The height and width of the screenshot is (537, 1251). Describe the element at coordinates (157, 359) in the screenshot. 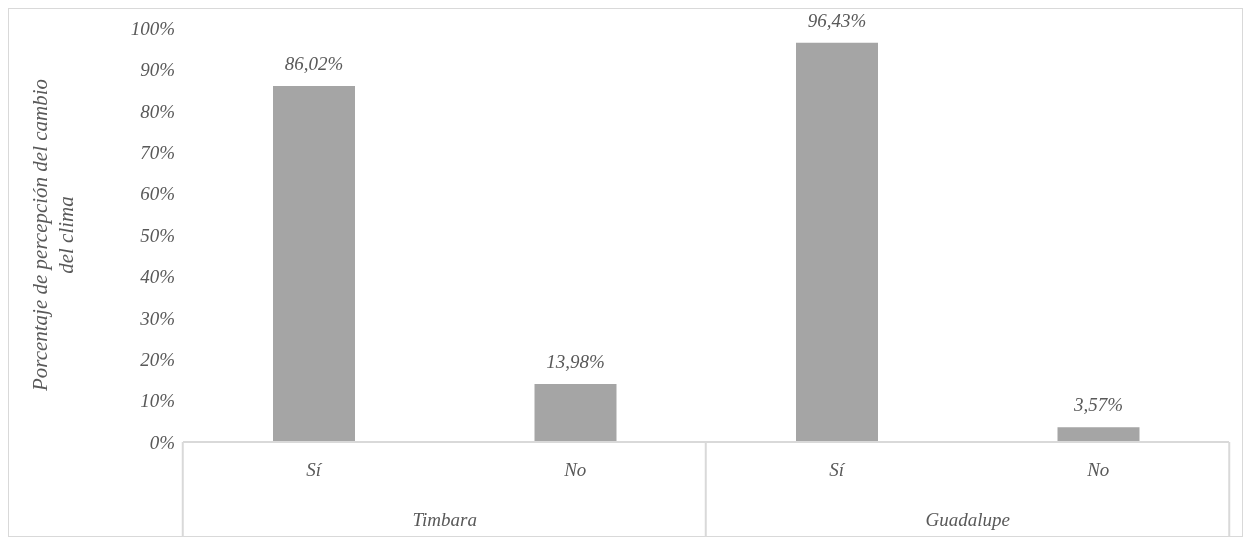

I see `y-tick-label: 20%` at that location.